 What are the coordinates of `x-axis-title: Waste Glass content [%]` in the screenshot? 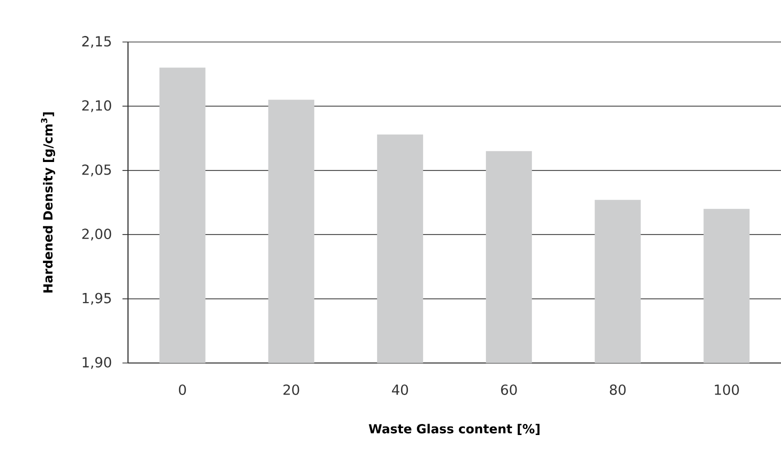 It's located at (454, 429).